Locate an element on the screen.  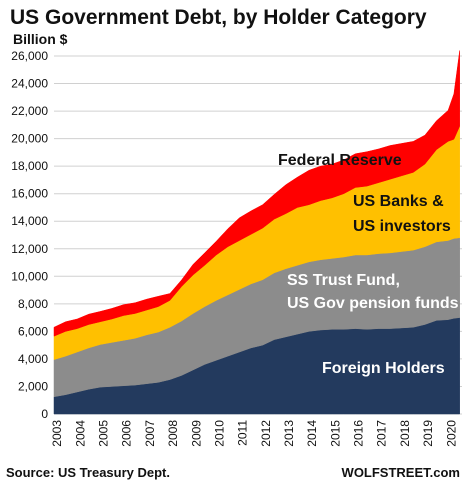
x-tick-label: 2005 is located at coordinates (104, 433).